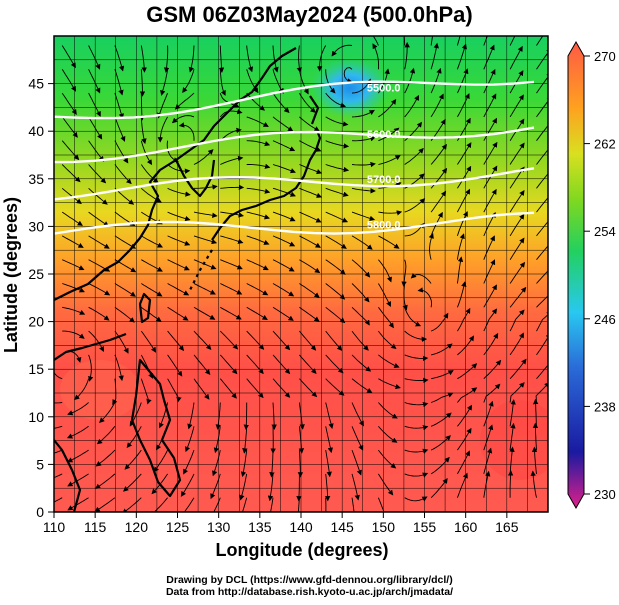 Image resolution: width=619 pixels, height=605 pixels. I want to click on y-tick-label: 10, so click(36, 417).